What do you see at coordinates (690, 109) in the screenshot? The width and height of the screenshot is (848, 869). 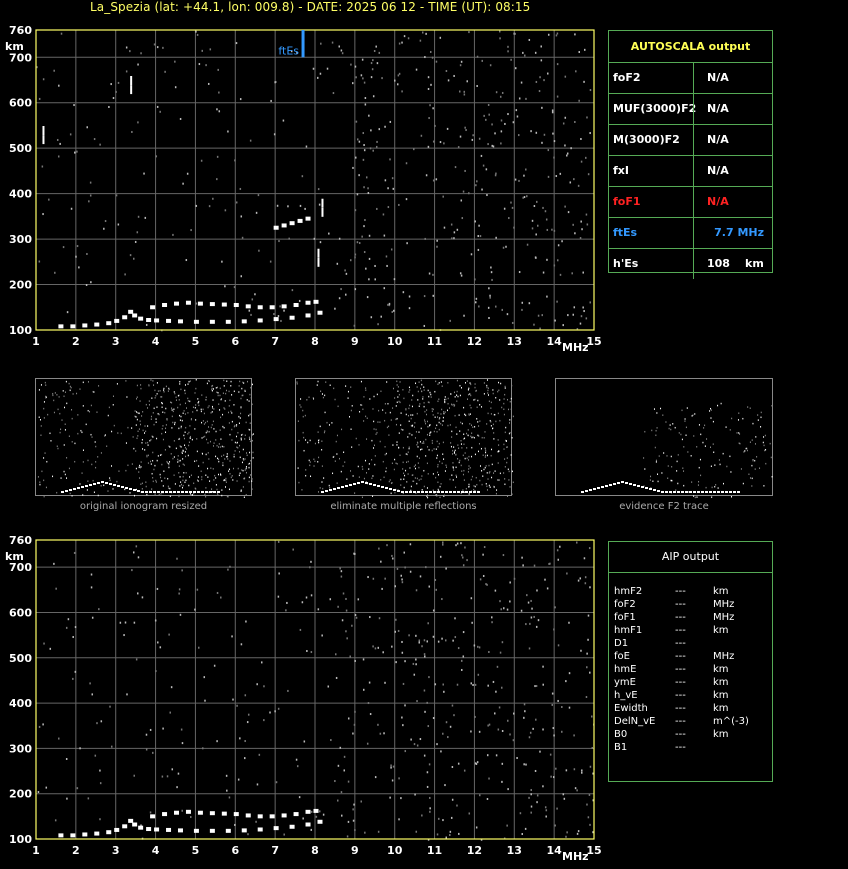 I see `autoscala-row-muf: MUF(3000)F2 N/A` at bounding box center [690, 109].